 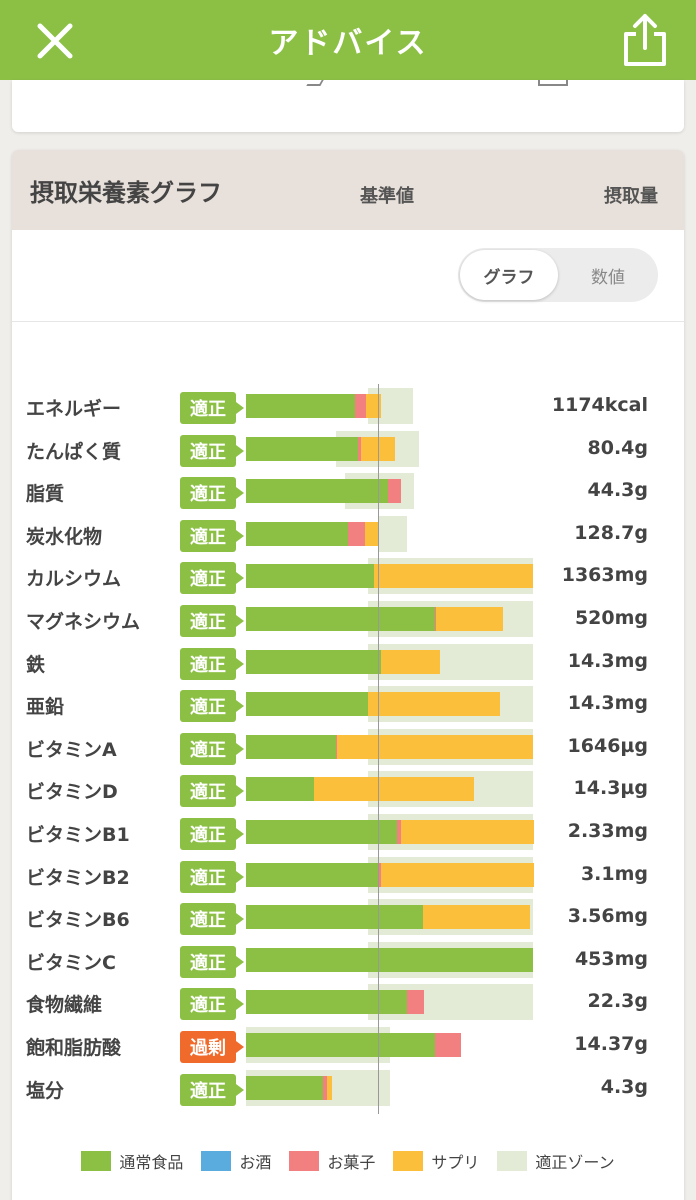 I want to click on nutrient-name: ビタミンD, so click(x=72, y=792).